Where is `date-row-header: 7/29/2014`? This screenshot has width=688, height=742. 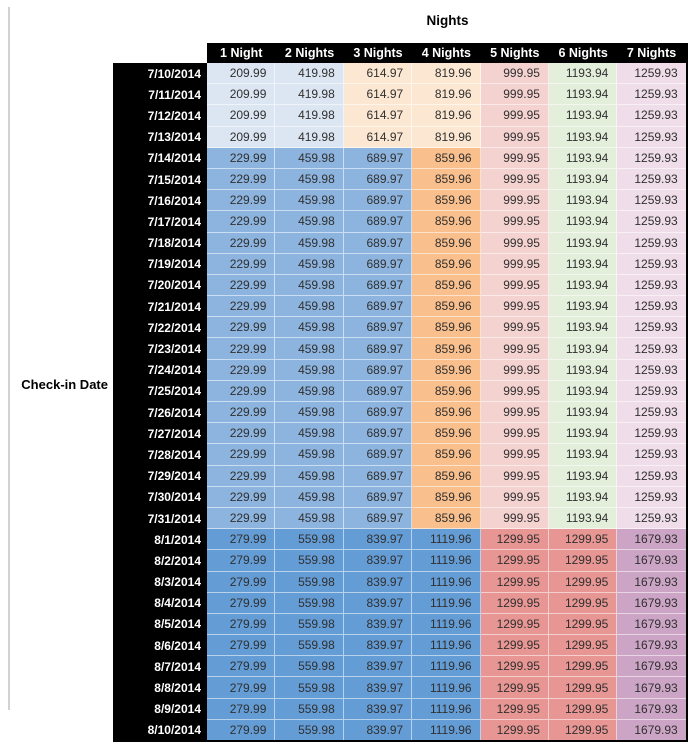
date-row-header: 7/29/2014 is located at coordinates (160, 476).